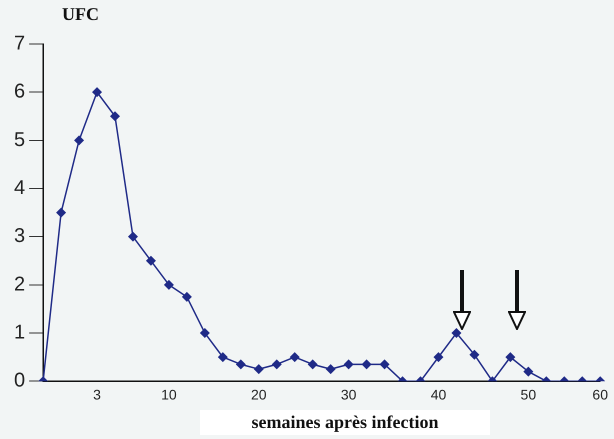 The image size is (614, 439). Describe the element at coordinates (20, 188) in the screenshot. I see `y-tick-label: 4` at that location.